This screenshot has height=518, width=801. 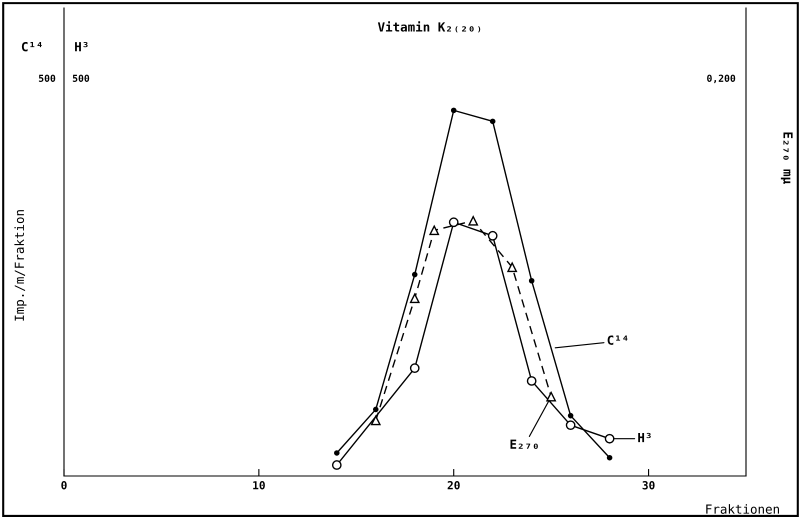 I want to click on text: E₂₇₀, so click(x=524, y=444).